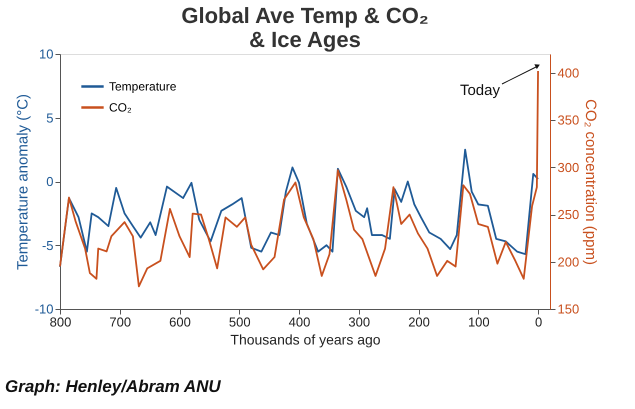 Image resolution: width=635 pixels, height=409 pixels. I want to click on x-tick-label: 800, so click(61, 322).